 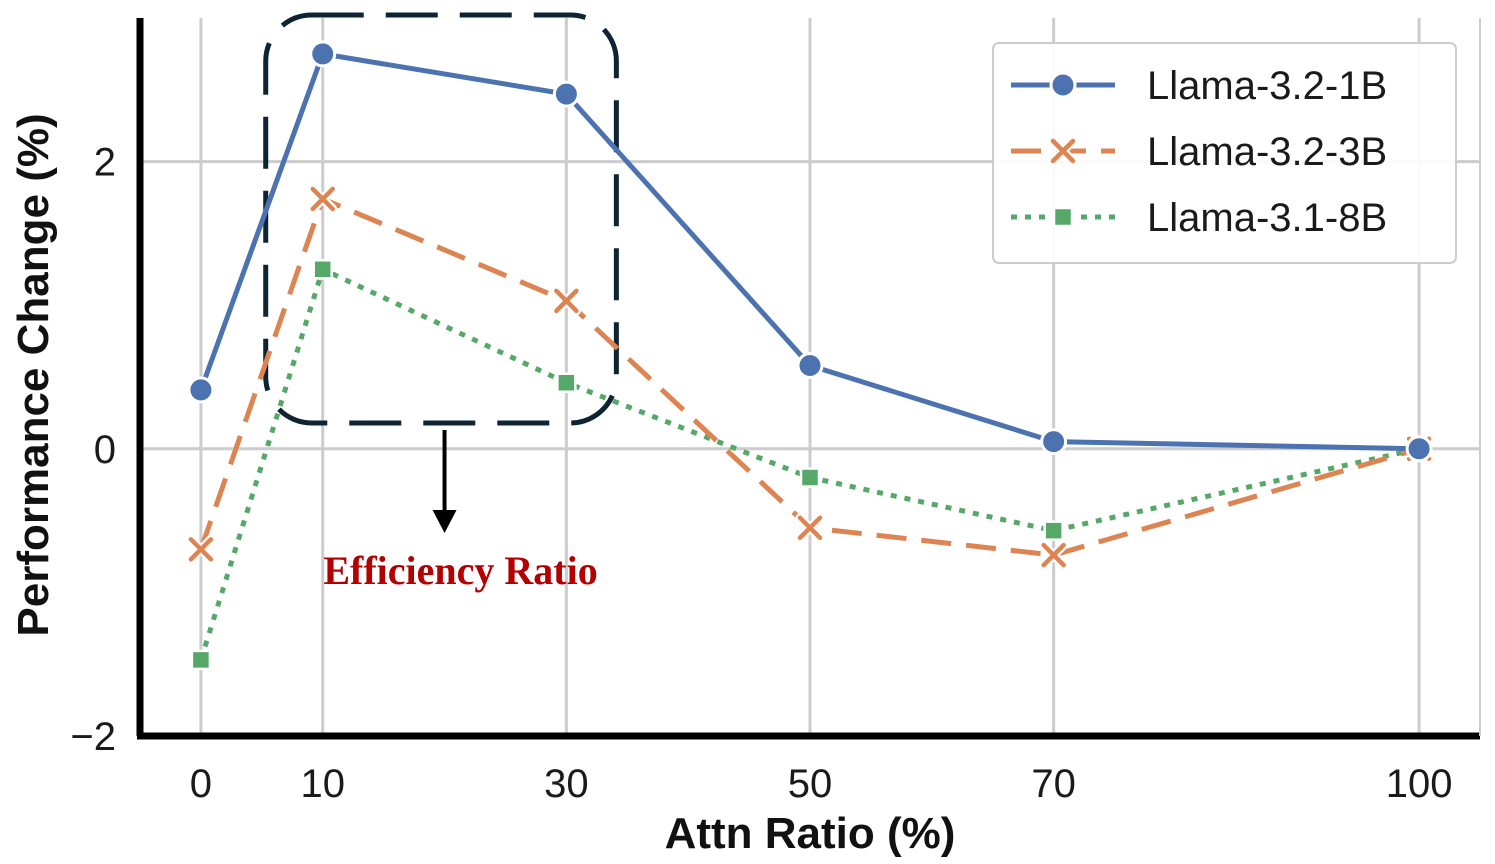 I want to click on x-axis-title: Attn Ratio (%), so click(x=810, y=833).